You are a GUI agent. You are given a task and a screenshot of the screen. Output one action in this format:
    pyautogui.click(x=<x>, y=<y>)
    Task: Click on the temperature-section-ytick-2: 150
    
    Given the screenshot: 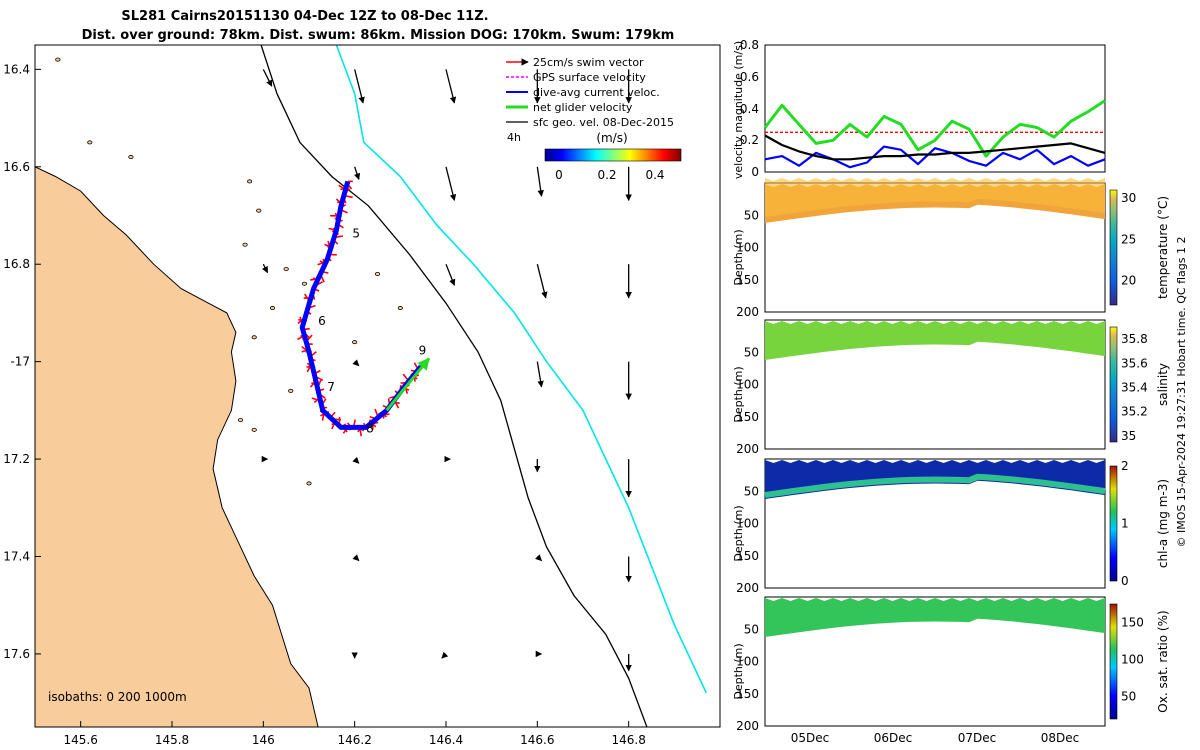 What is the action you would take?
    pyautogui.click(x=747, y=280)
    